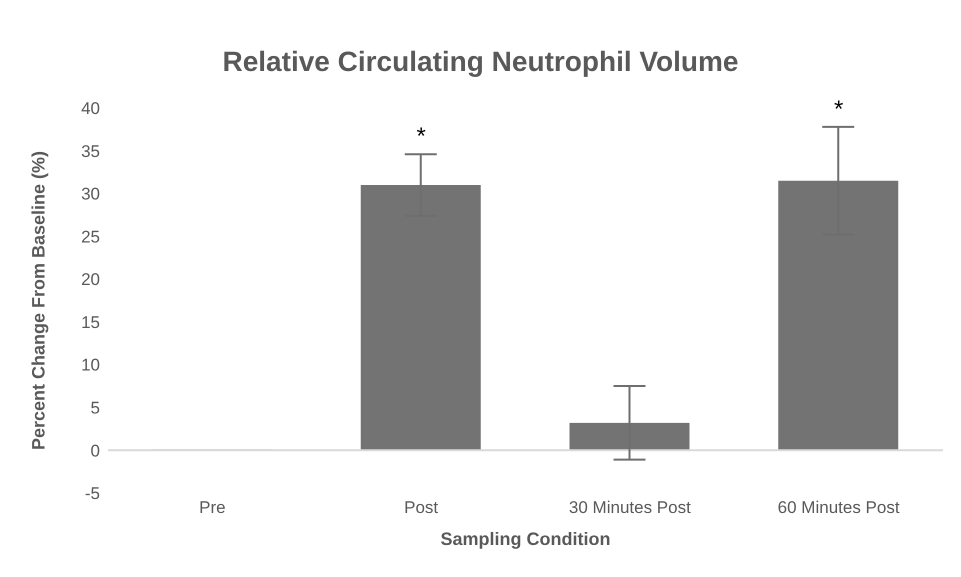 Image resolution: width=961 pixels, height=577 pixels. What do you see at coordinates (90, 151) in the screenshot?
I see `y-tick-label: 35` at bounding box center [90, 151].